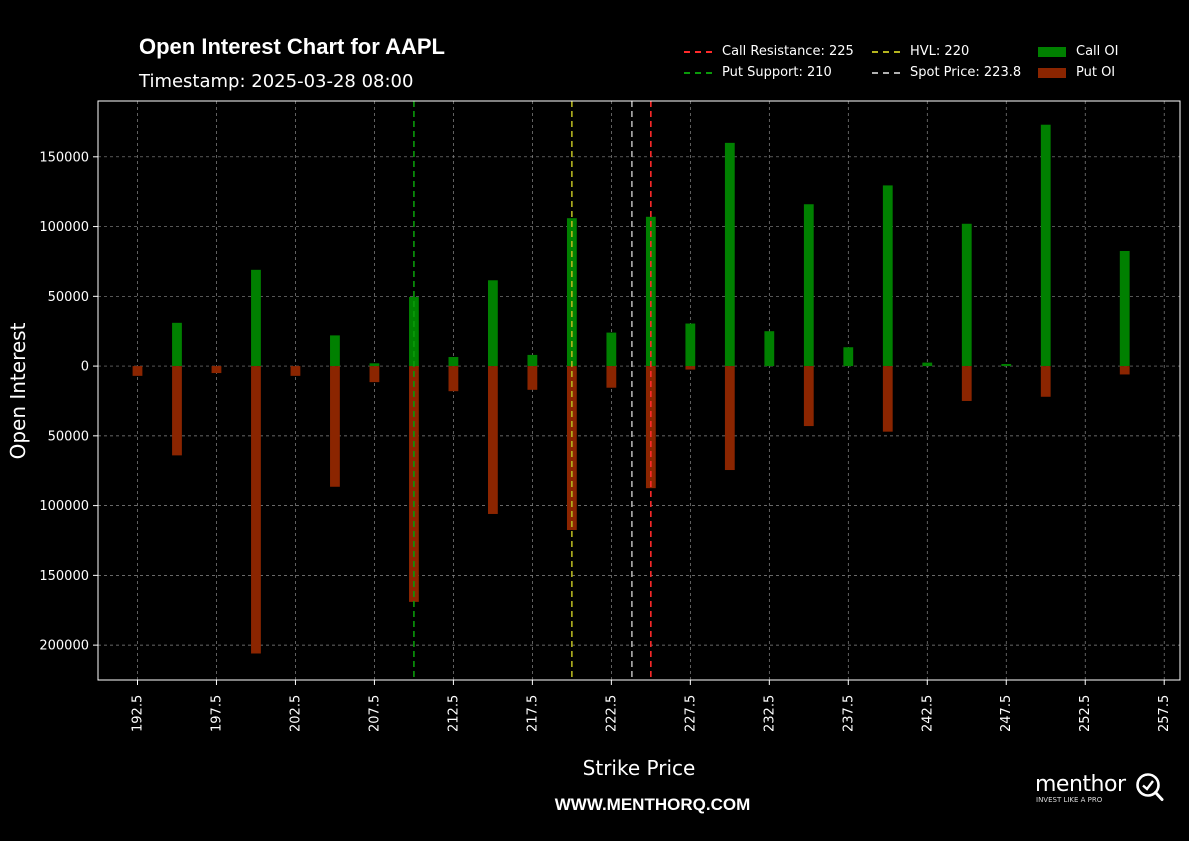  I want to click on x-tick-label: 242.5, so click(927, 713).